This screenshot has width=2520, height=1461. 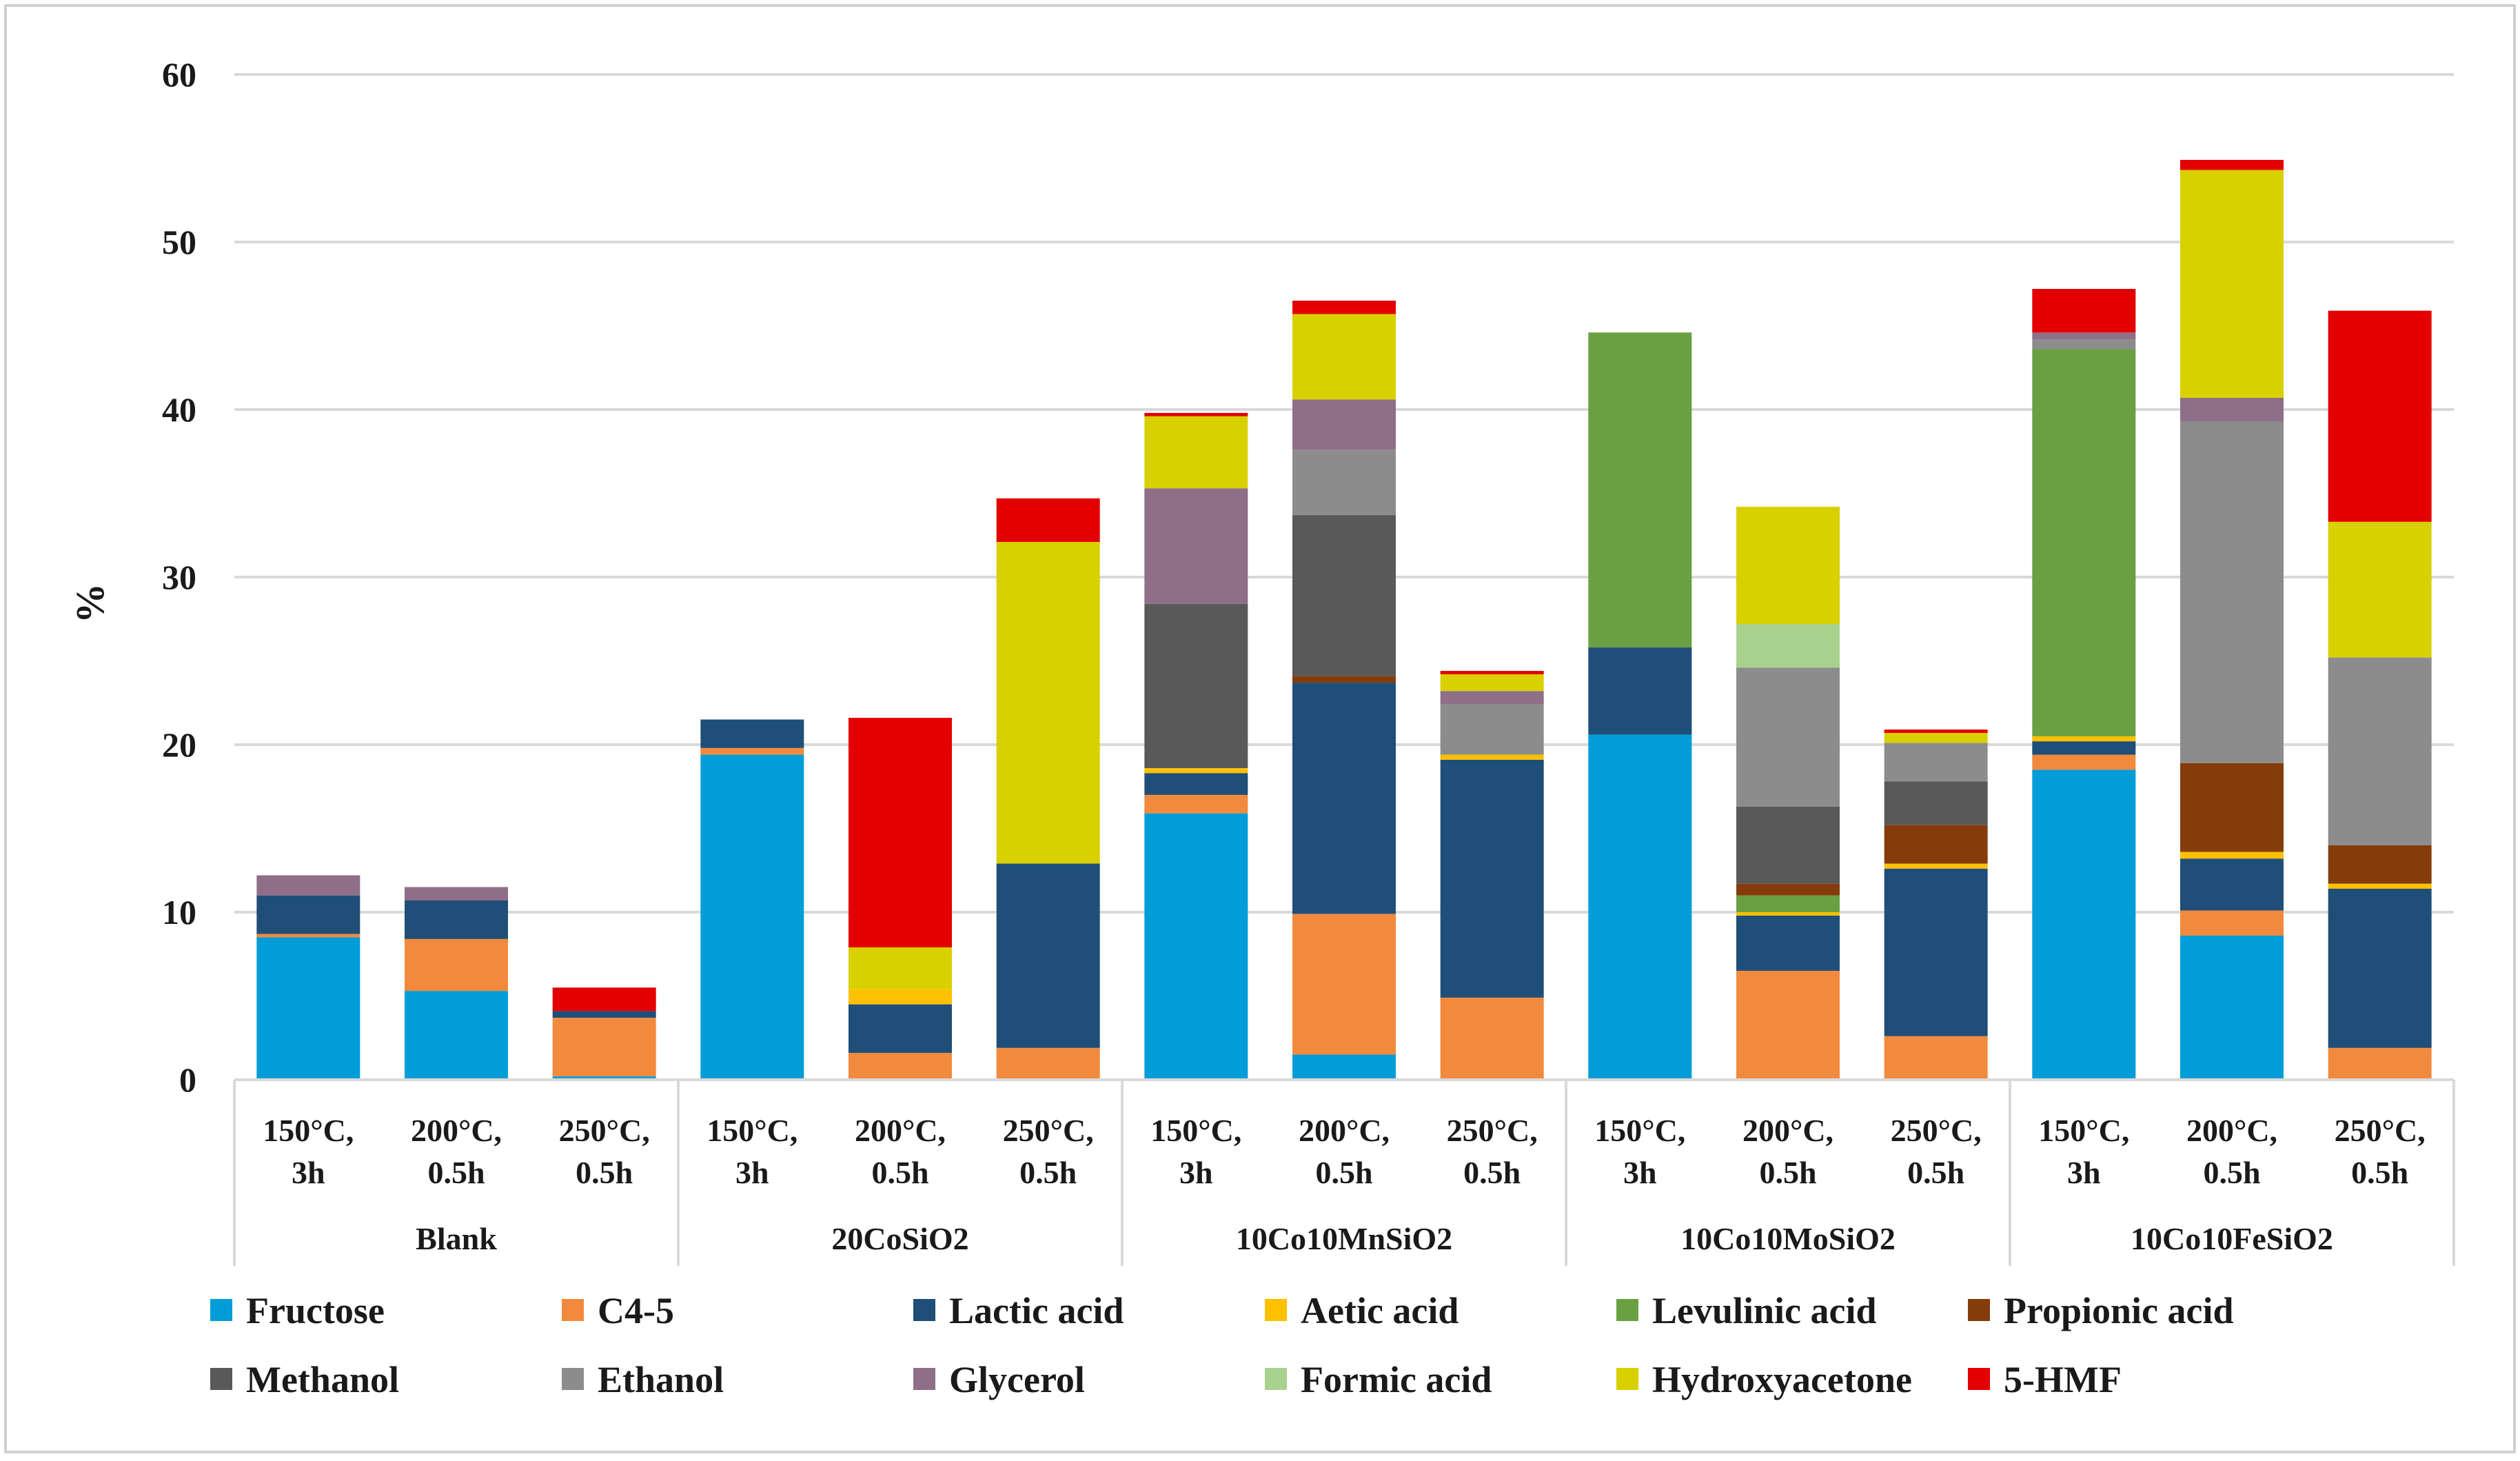 I want to click on legend-swatch-fructose, so click(x=221, y=1310).